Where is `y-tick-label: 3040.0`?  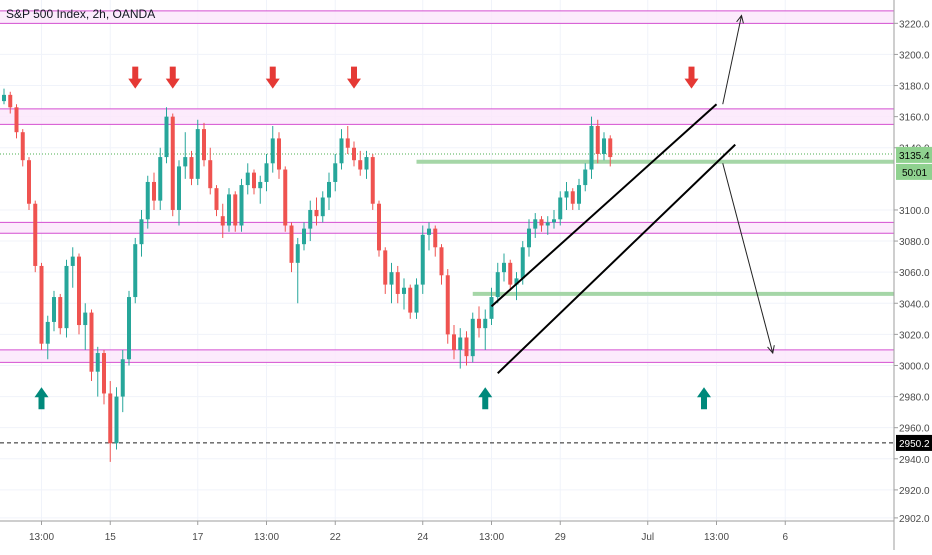 y-tick-label: 3040.0 is located at coordinates (914, 304).